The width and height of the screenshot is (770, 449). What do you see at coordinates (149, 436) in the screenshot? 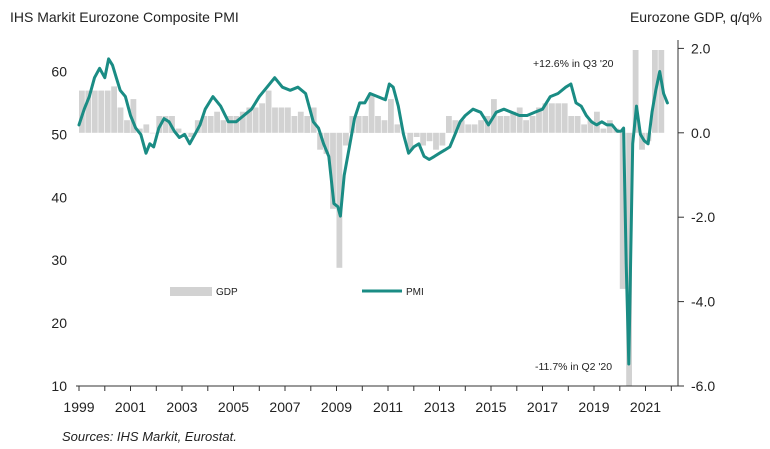
I see `sources-note: Sources: IHS Markit, Eurostat.` at bounding box center [149, 436].